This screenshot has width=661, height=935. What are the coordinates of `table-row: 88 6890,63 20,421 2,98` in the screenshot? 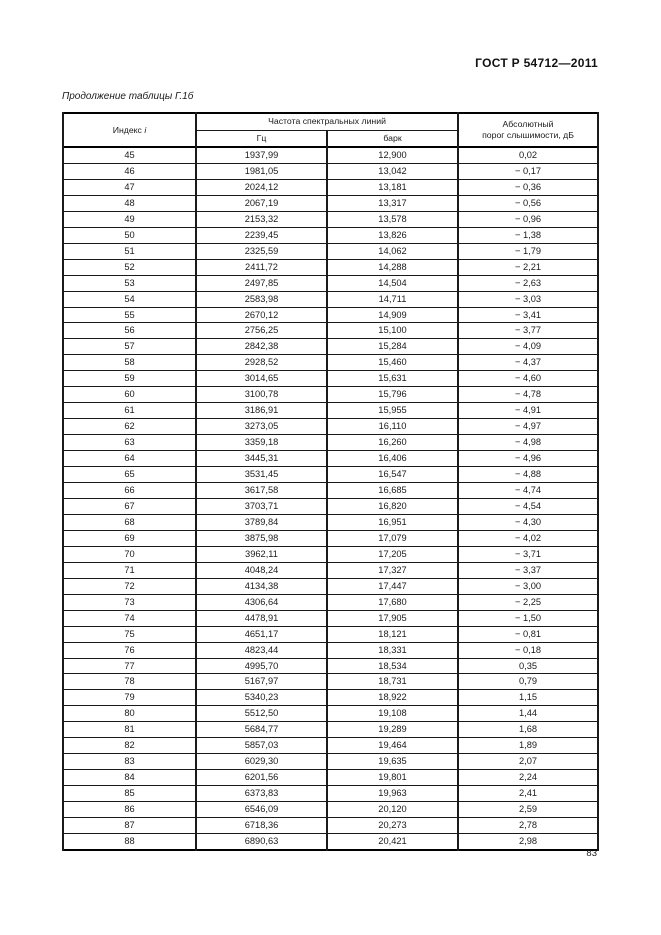 It's located at (331, 841).